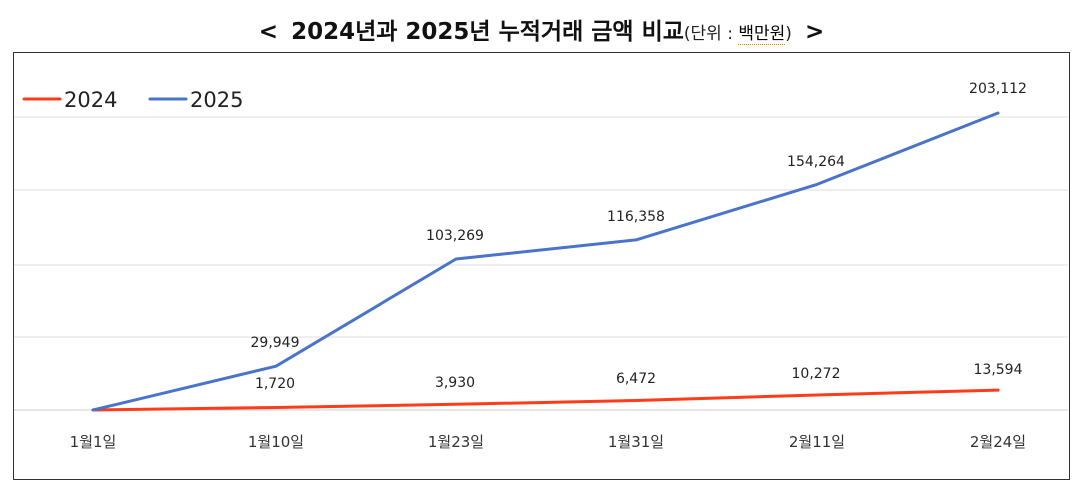 This screenshot has height=502, width=1083. What do you see at coordinates (636, 442) in the screenshot?
I see `x-tick-label: 1월31일` at bounding box center [636, 442].